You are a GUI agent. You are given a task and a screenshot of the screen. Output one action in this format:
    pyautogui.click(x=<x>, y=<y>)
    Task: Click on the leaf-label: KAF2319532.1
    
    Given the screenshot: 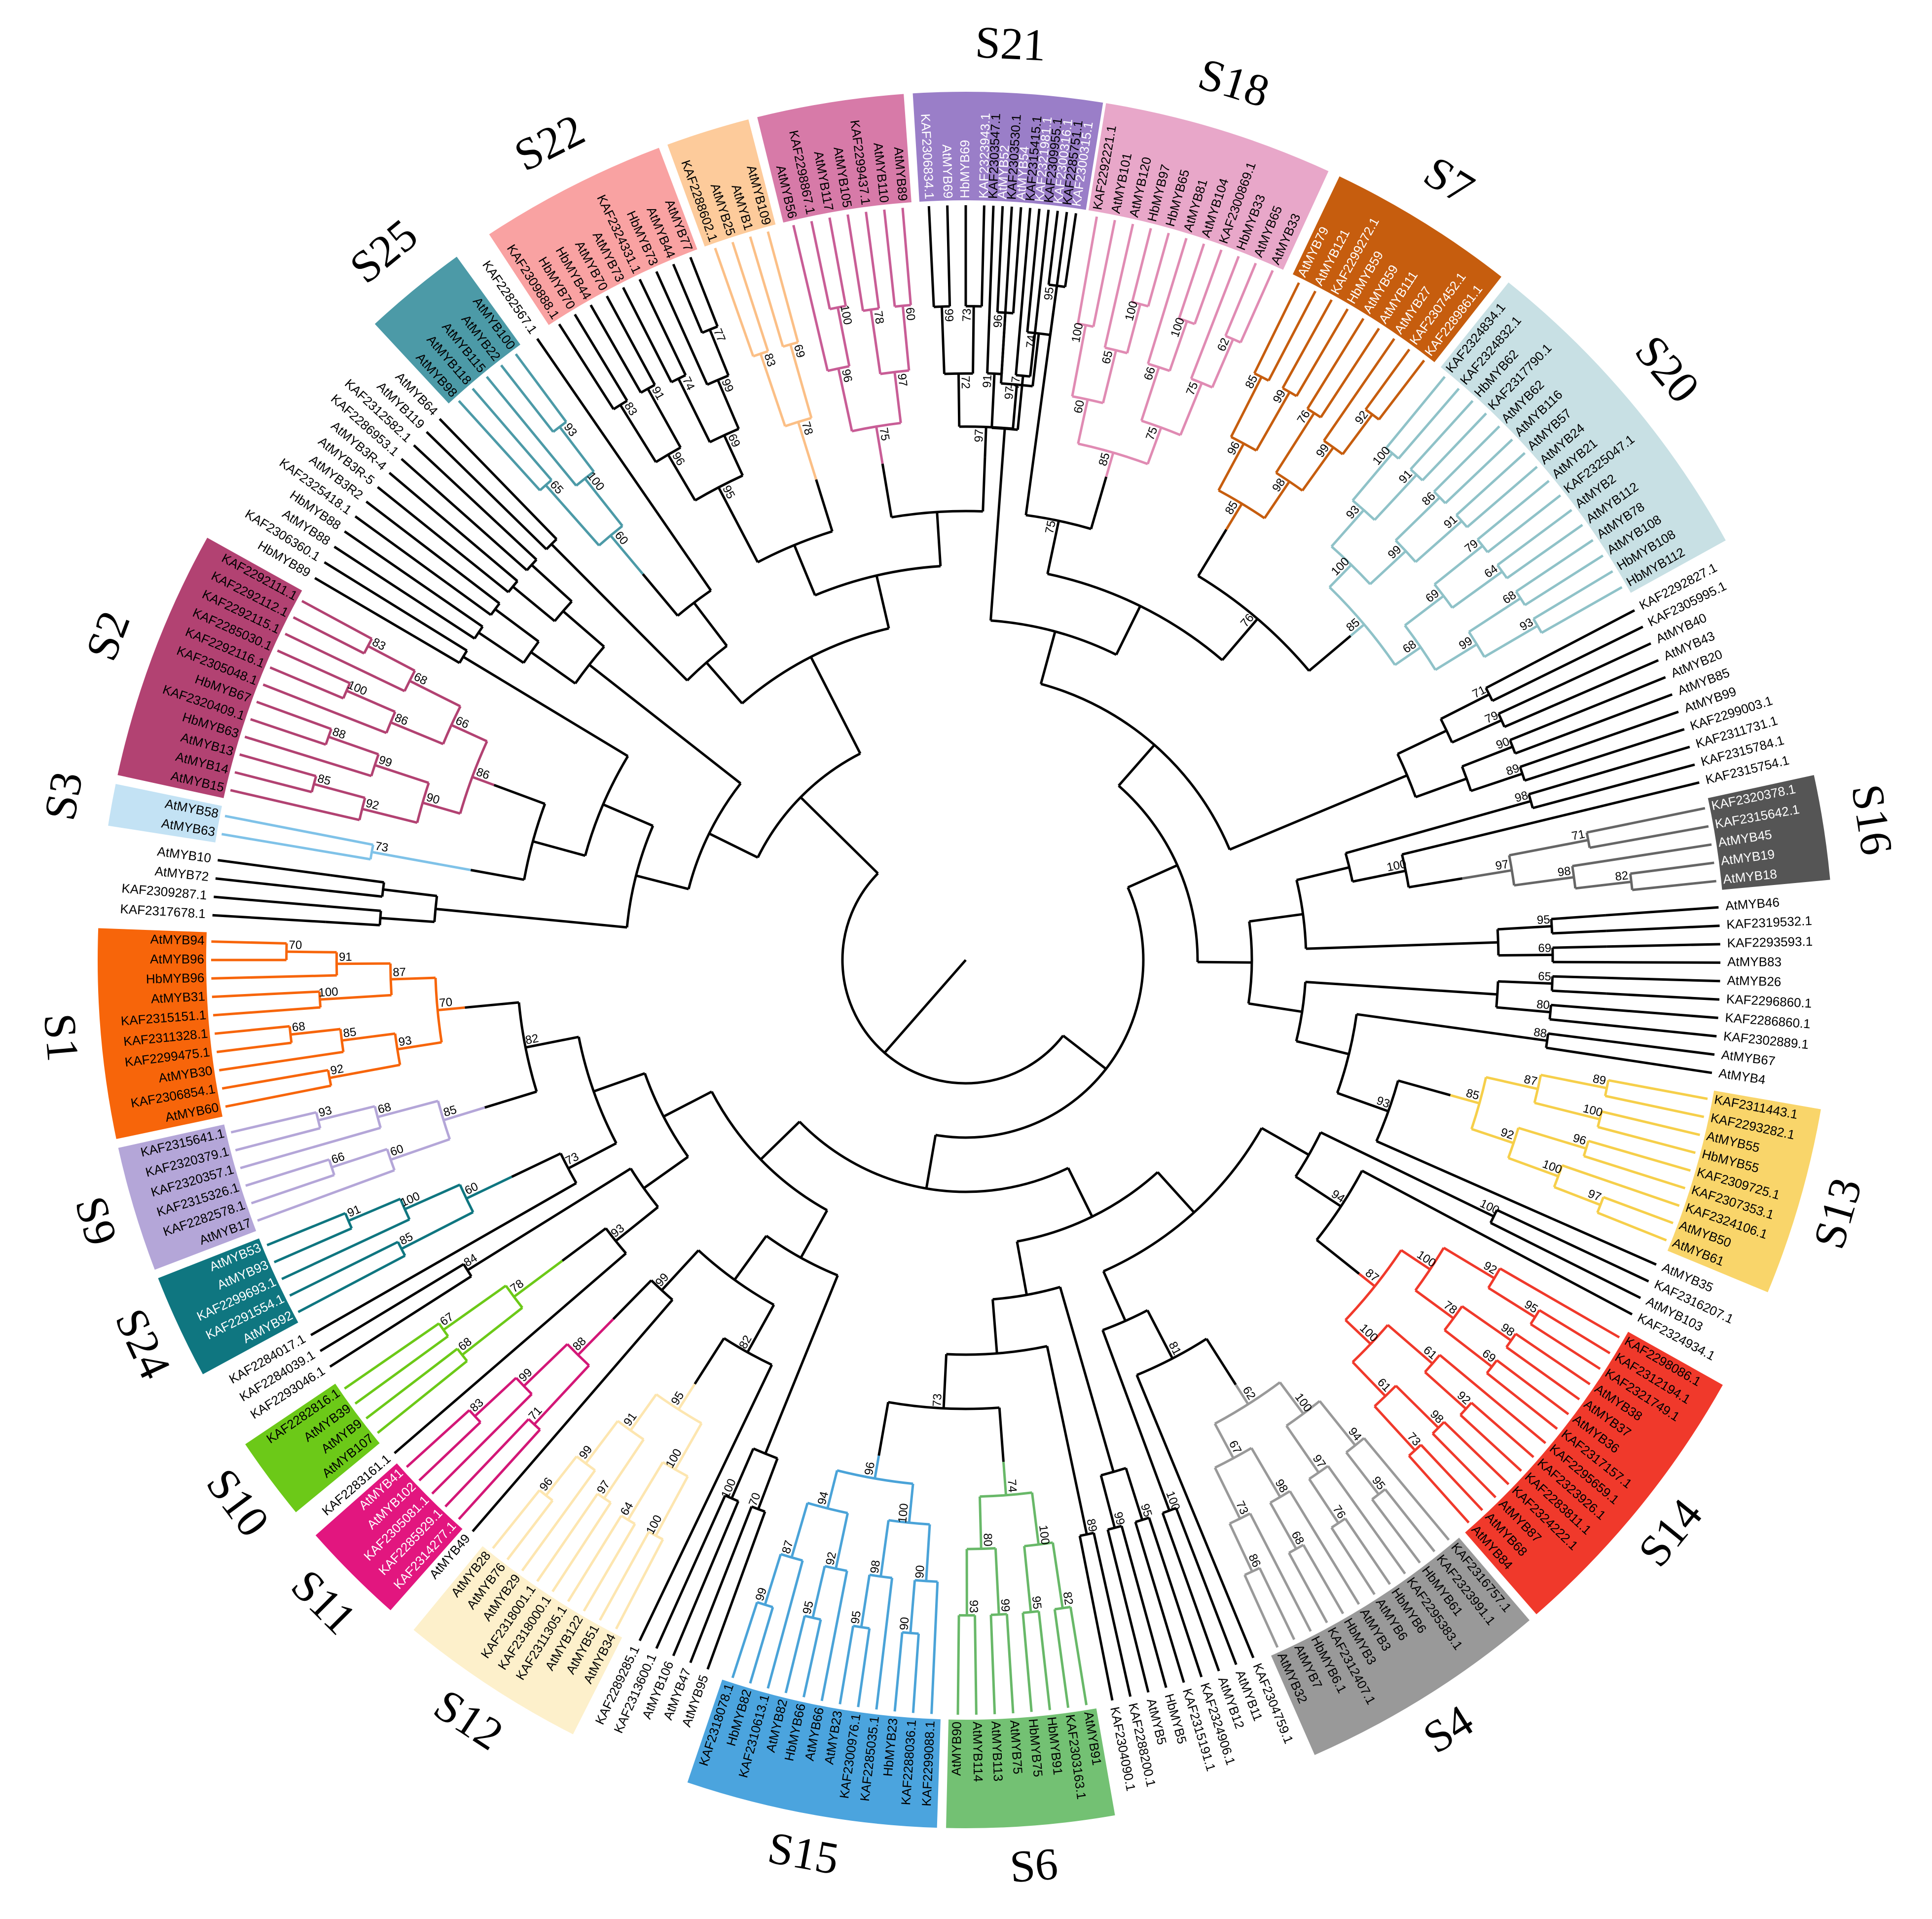 What is the action you would take?
    pyautogui.click(x=1770, y=922)
    